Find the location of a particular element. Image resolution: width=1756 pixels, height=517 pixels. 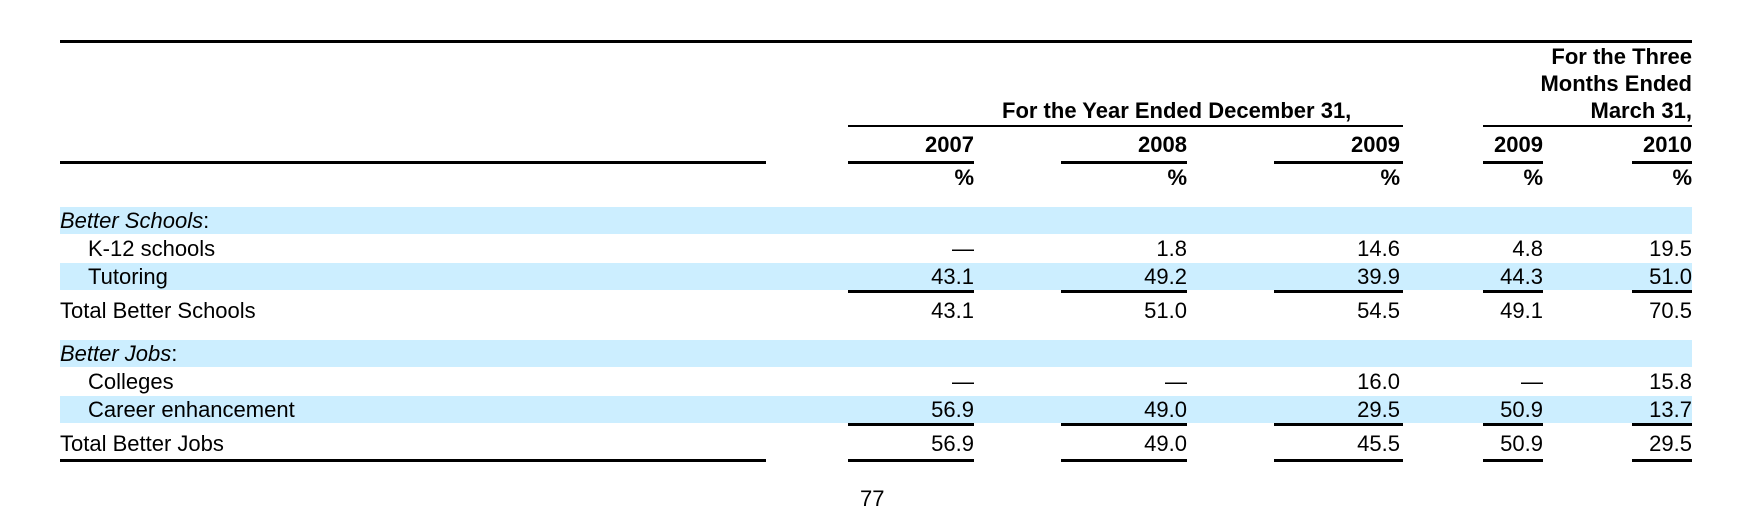

cell-colleges-2007: — is located at coordinates (963, 381).